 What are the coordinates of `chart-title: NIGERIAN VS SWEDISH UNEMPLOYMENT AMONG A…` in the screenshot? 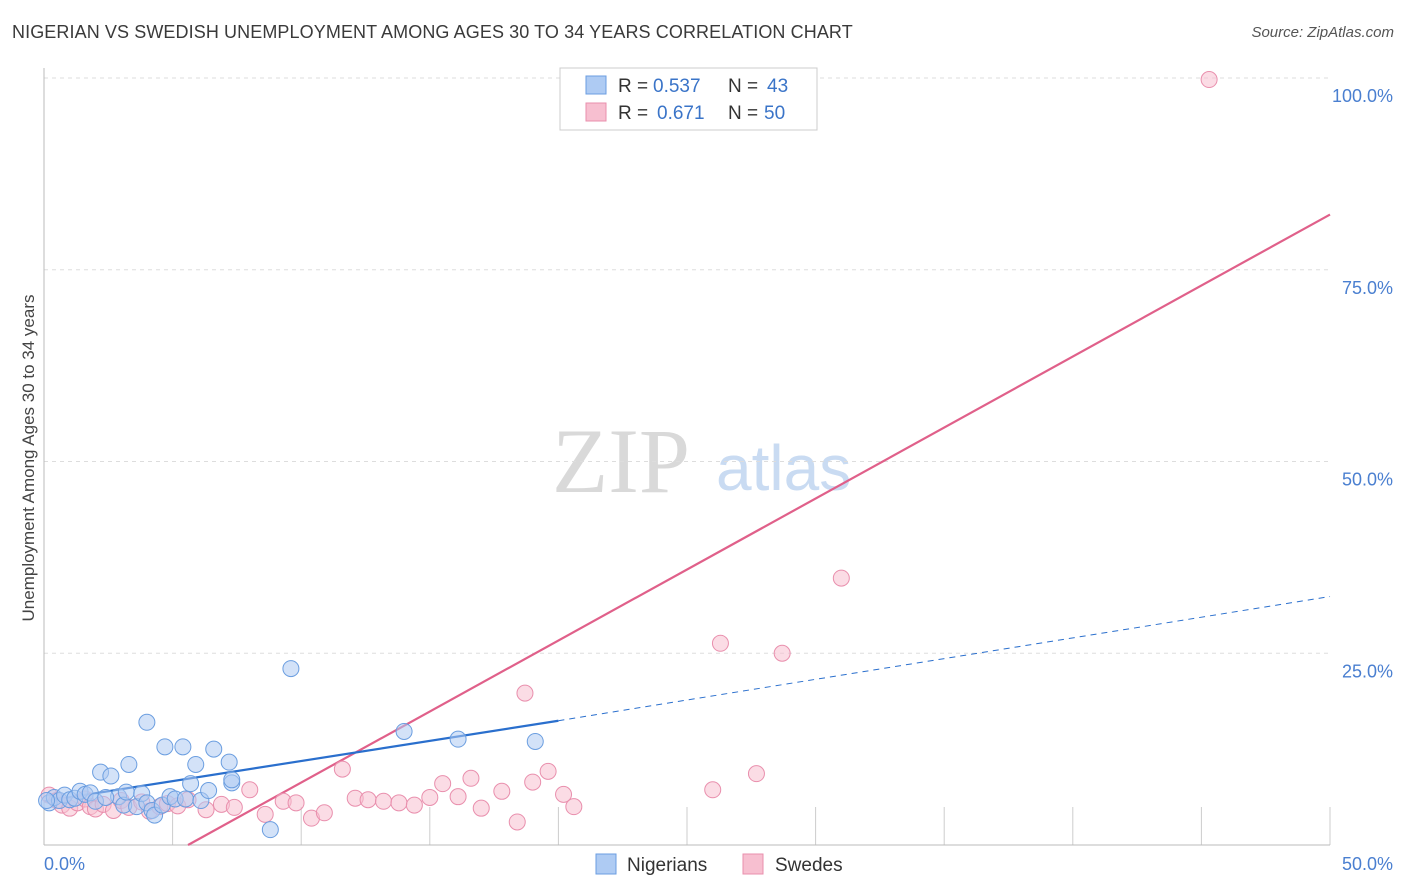 It's located at (432, 32).